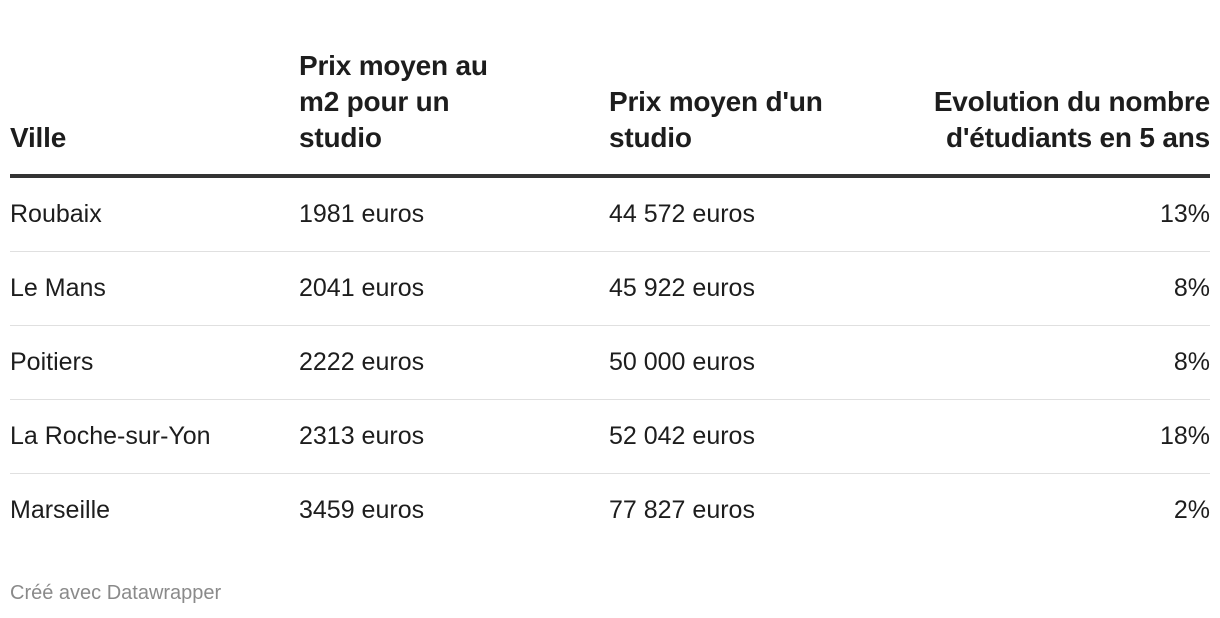 The image size is (1220, 618). Describe the element at coordinates (154, 214) in the screenshot. I see `cell-ville: Roubaix` at that location.